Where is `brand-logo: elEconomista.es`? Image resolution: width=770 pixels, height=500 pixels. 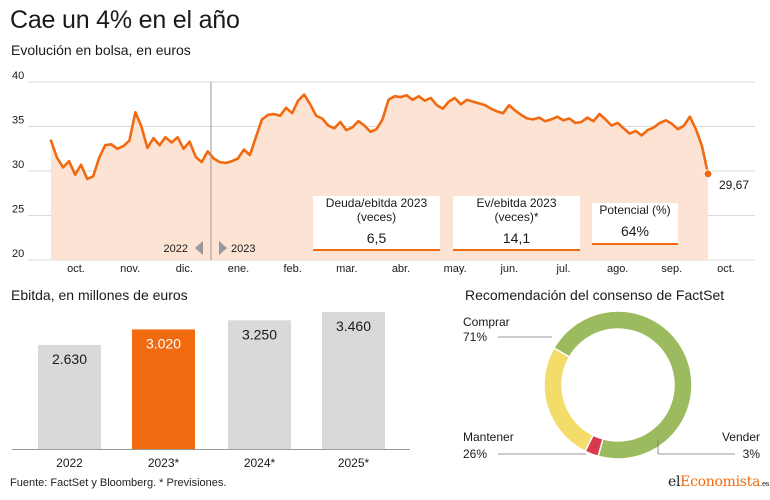
brand-logo: elEconomista.es is located at coordinates (718, 482).